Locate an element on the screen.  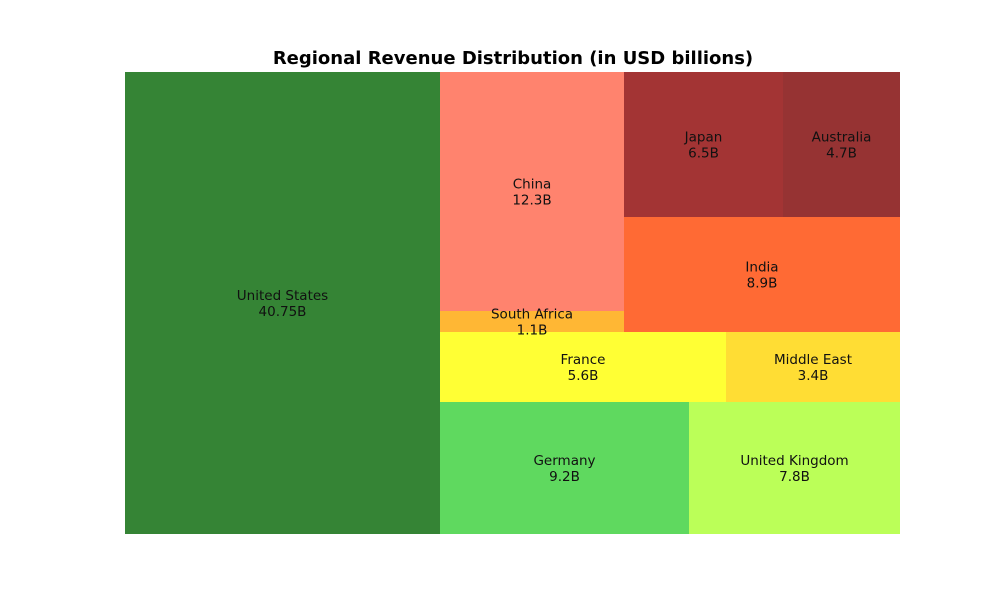
tile-india is located at coordinates (762, 274).